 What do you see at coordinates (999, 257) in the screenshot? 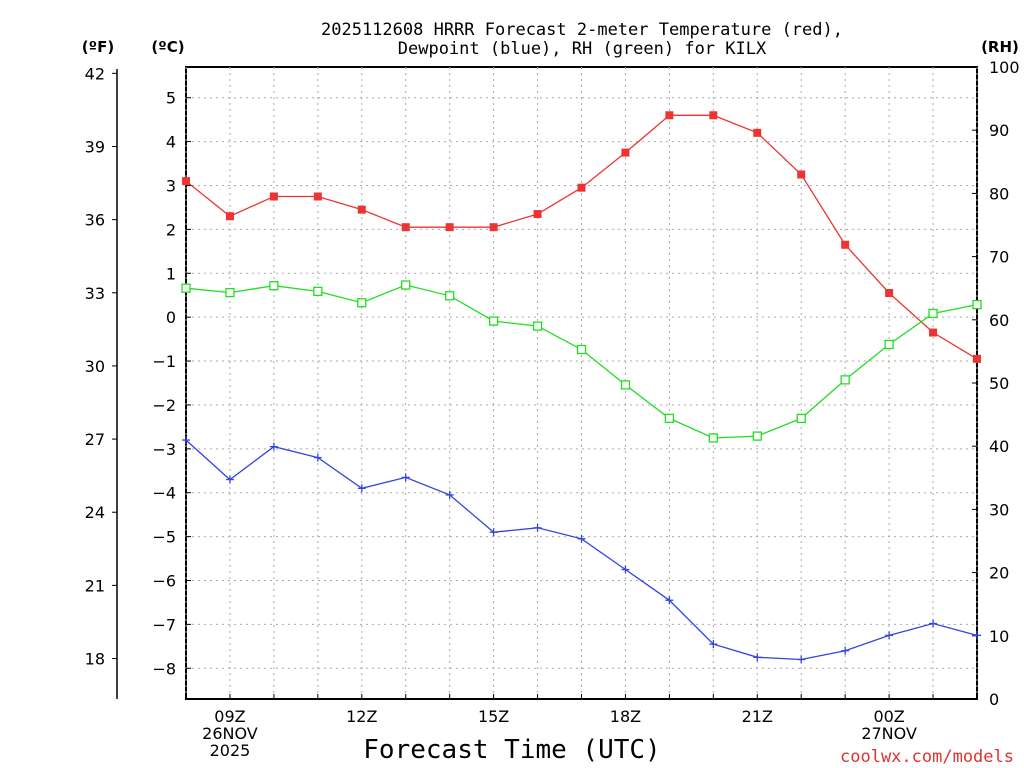
I see `rh-tick-label: 70` at bounding box center [999, 257].